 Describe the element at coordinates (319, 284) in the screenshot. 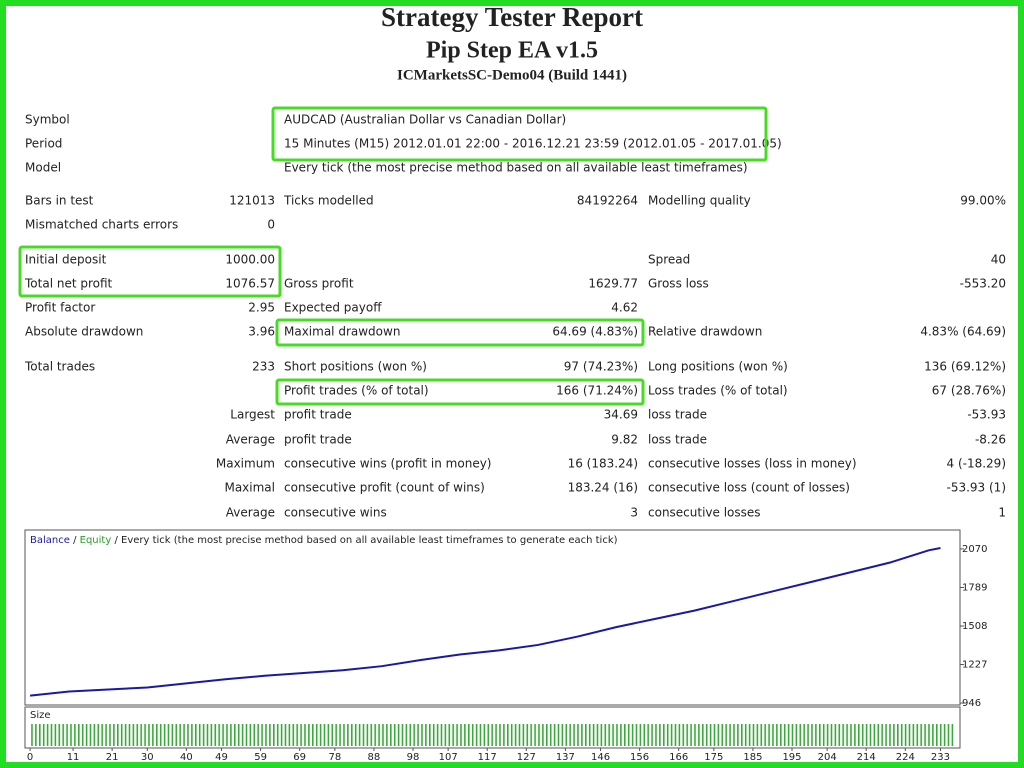

I see `cell: Gross profit` at that location.